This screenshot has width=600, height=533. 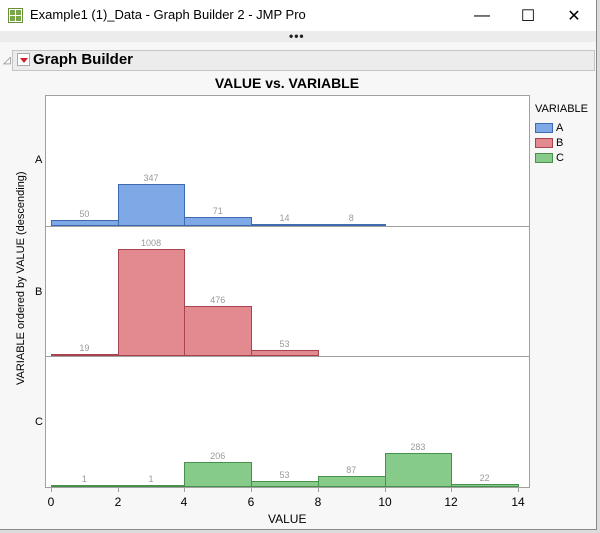 I want to click on more-options-icon: •••, so click(x=297, y=36).